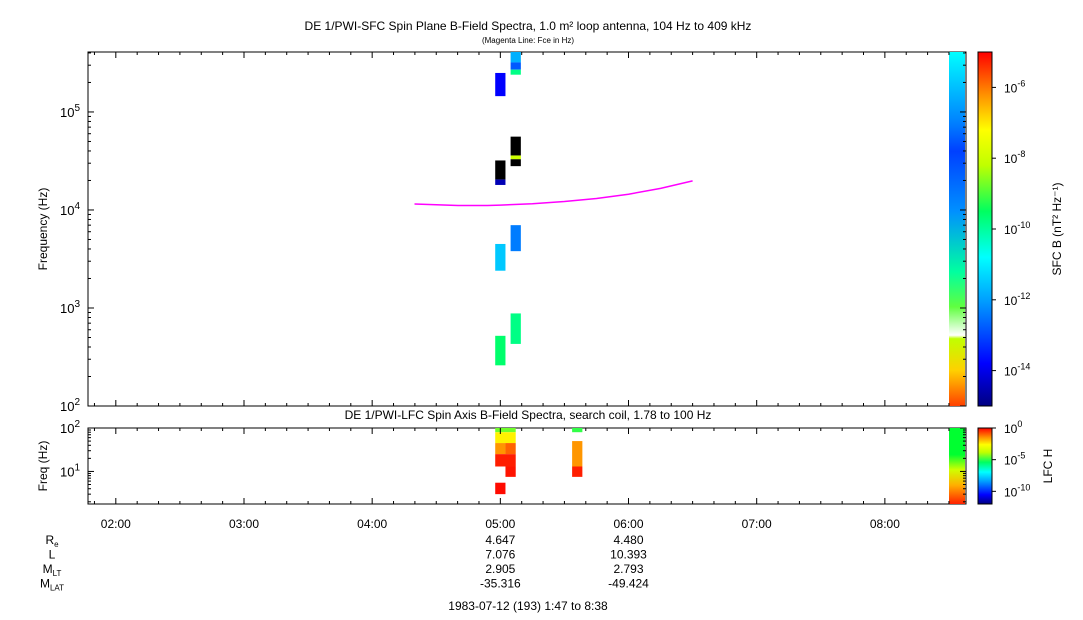 This screenshot has width=1083, height=620. What do you see at coordinates (528, 40) in the screenshot?
I see `main-subtitle: (Magenta Line: Fce in Hz)` at bounding box center [528, 40].